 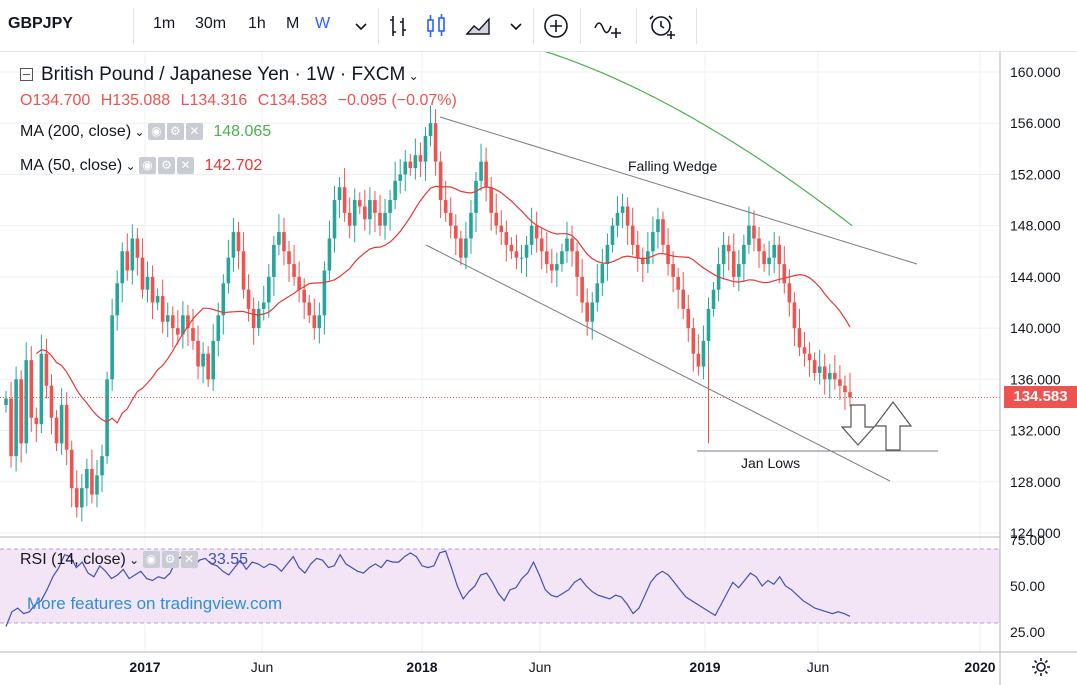 What do you see at coordinates (1041, 667) in the screenshot?
I see `settings-gear-icon` at bounding box center [1041, 667].